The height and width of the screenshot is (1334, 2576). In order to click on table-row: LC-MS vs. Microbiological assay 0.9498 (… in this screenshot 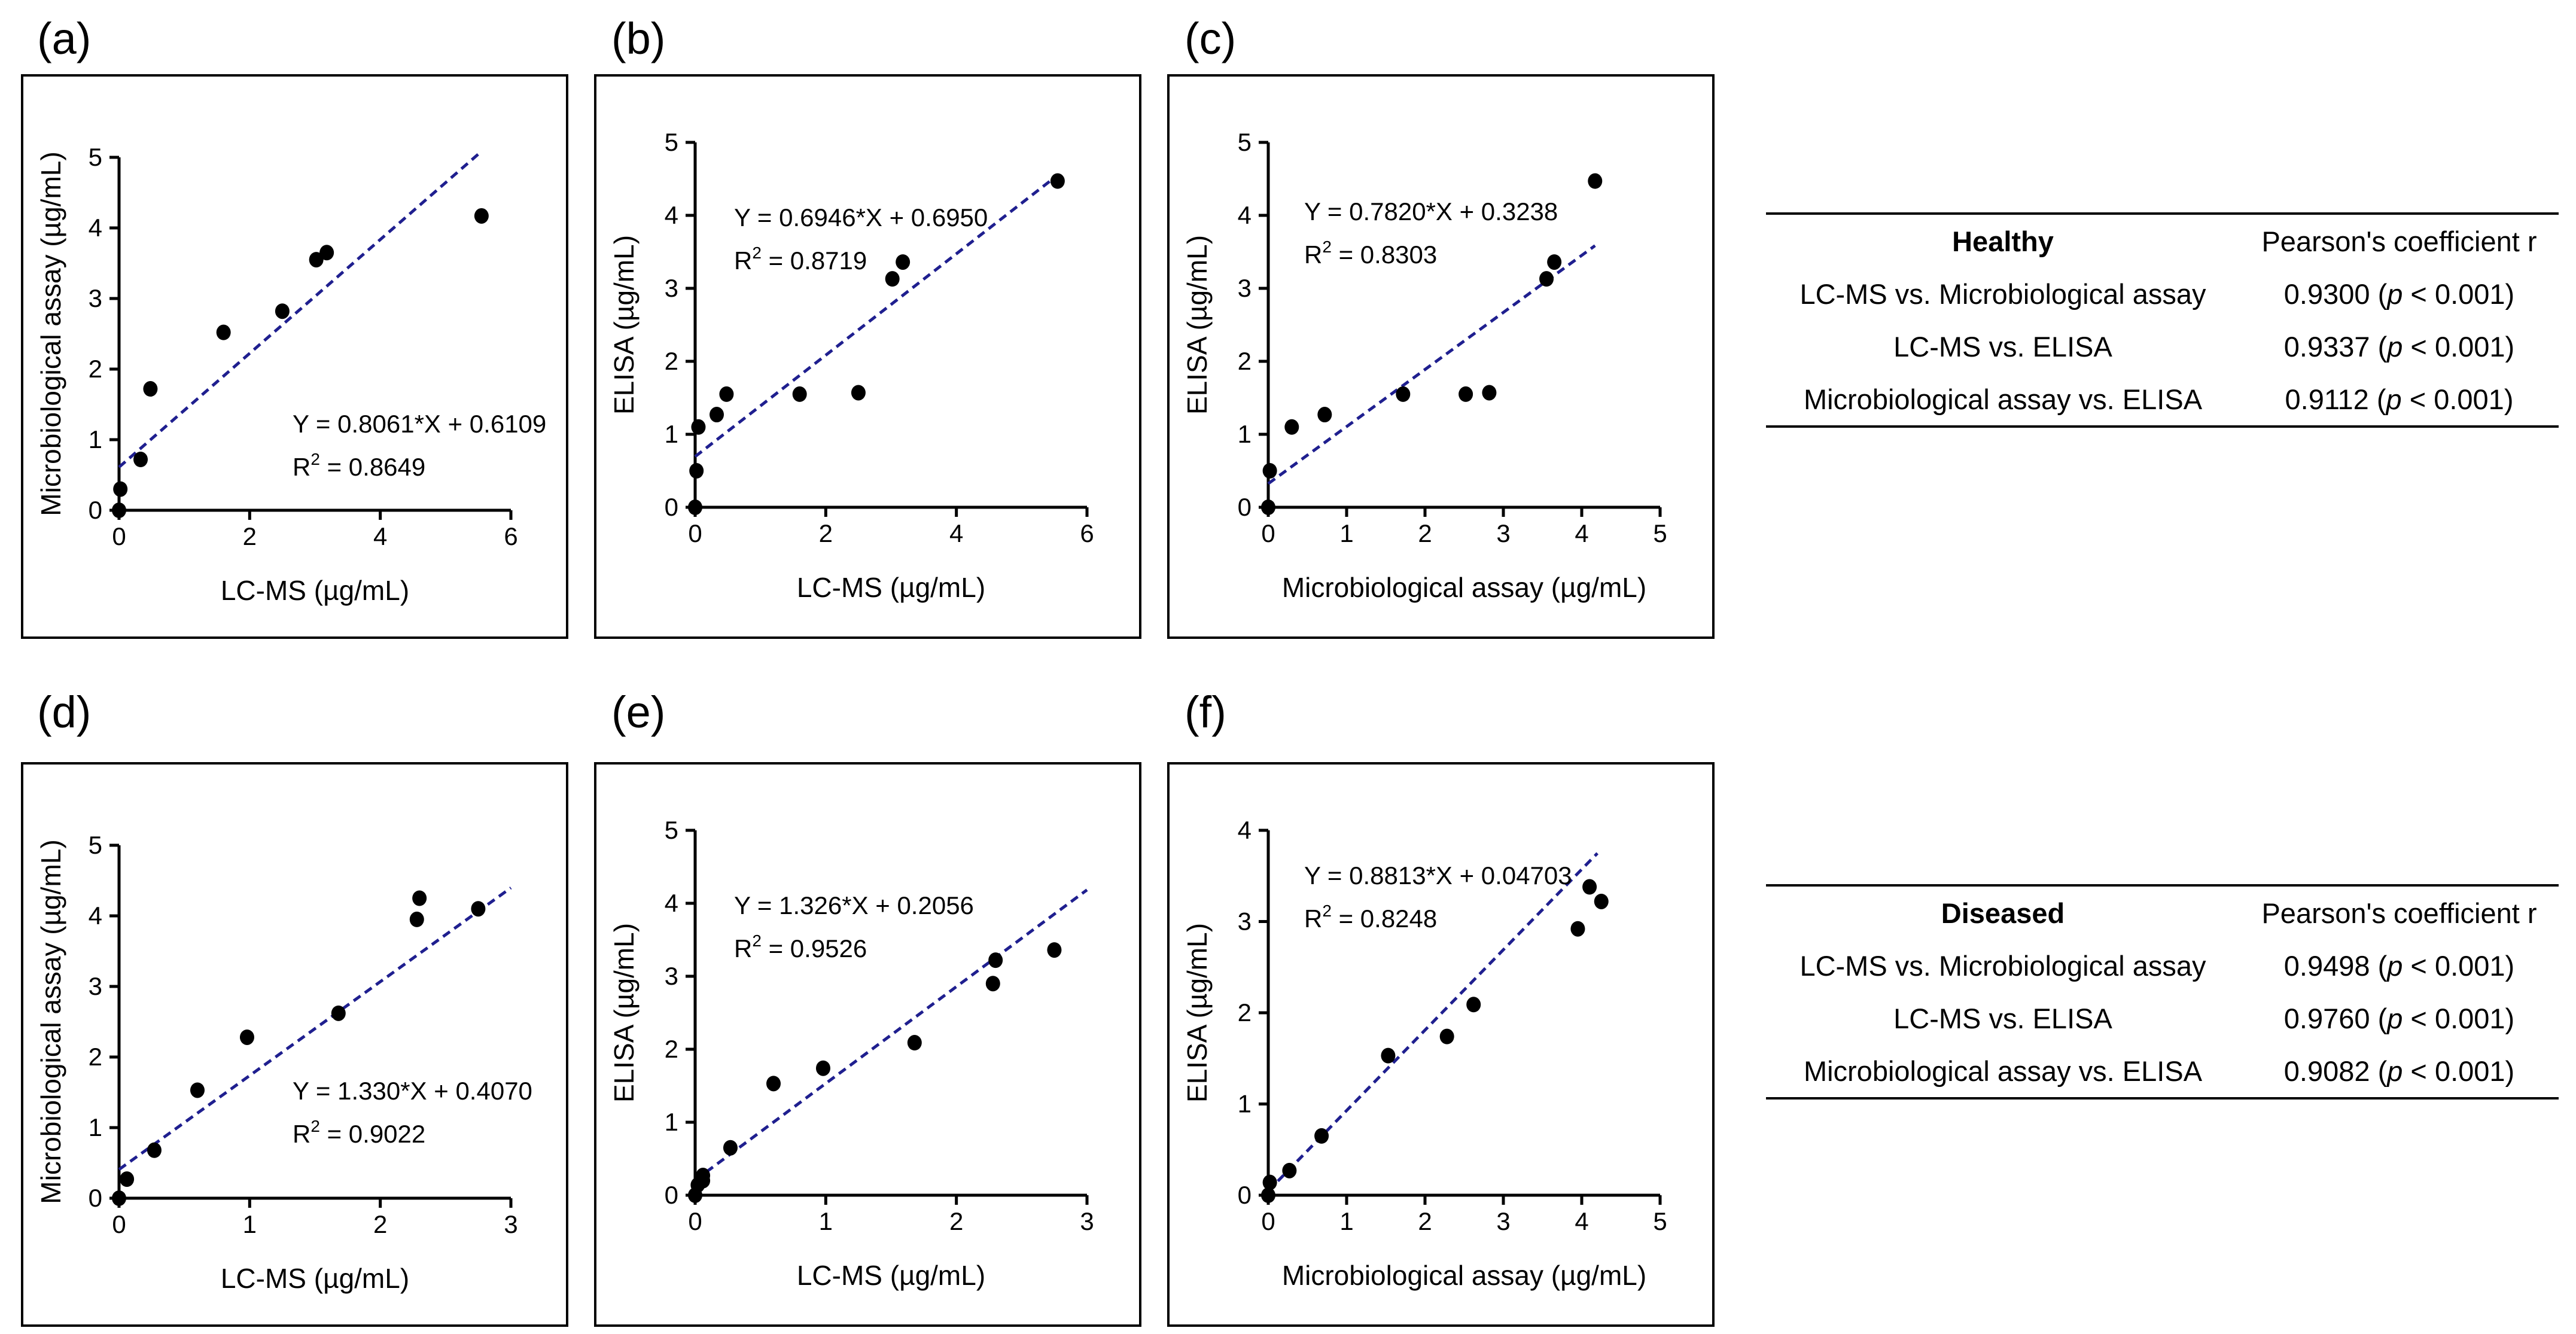, I will do `click(2162, 965)`.